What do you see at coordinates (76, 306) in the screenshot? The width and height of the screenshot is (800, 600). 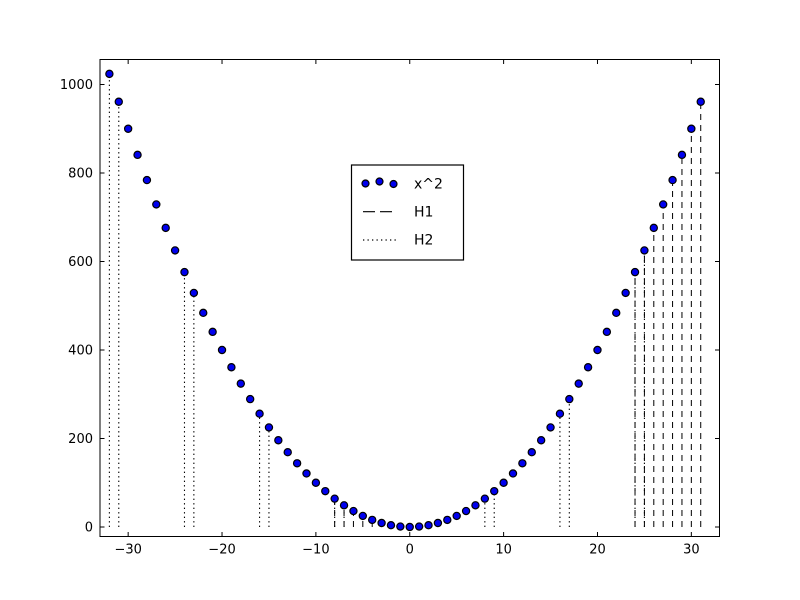 I see `y-tick-labels: 0 200 400 600 800 1000` at bounding box center [76, 306].